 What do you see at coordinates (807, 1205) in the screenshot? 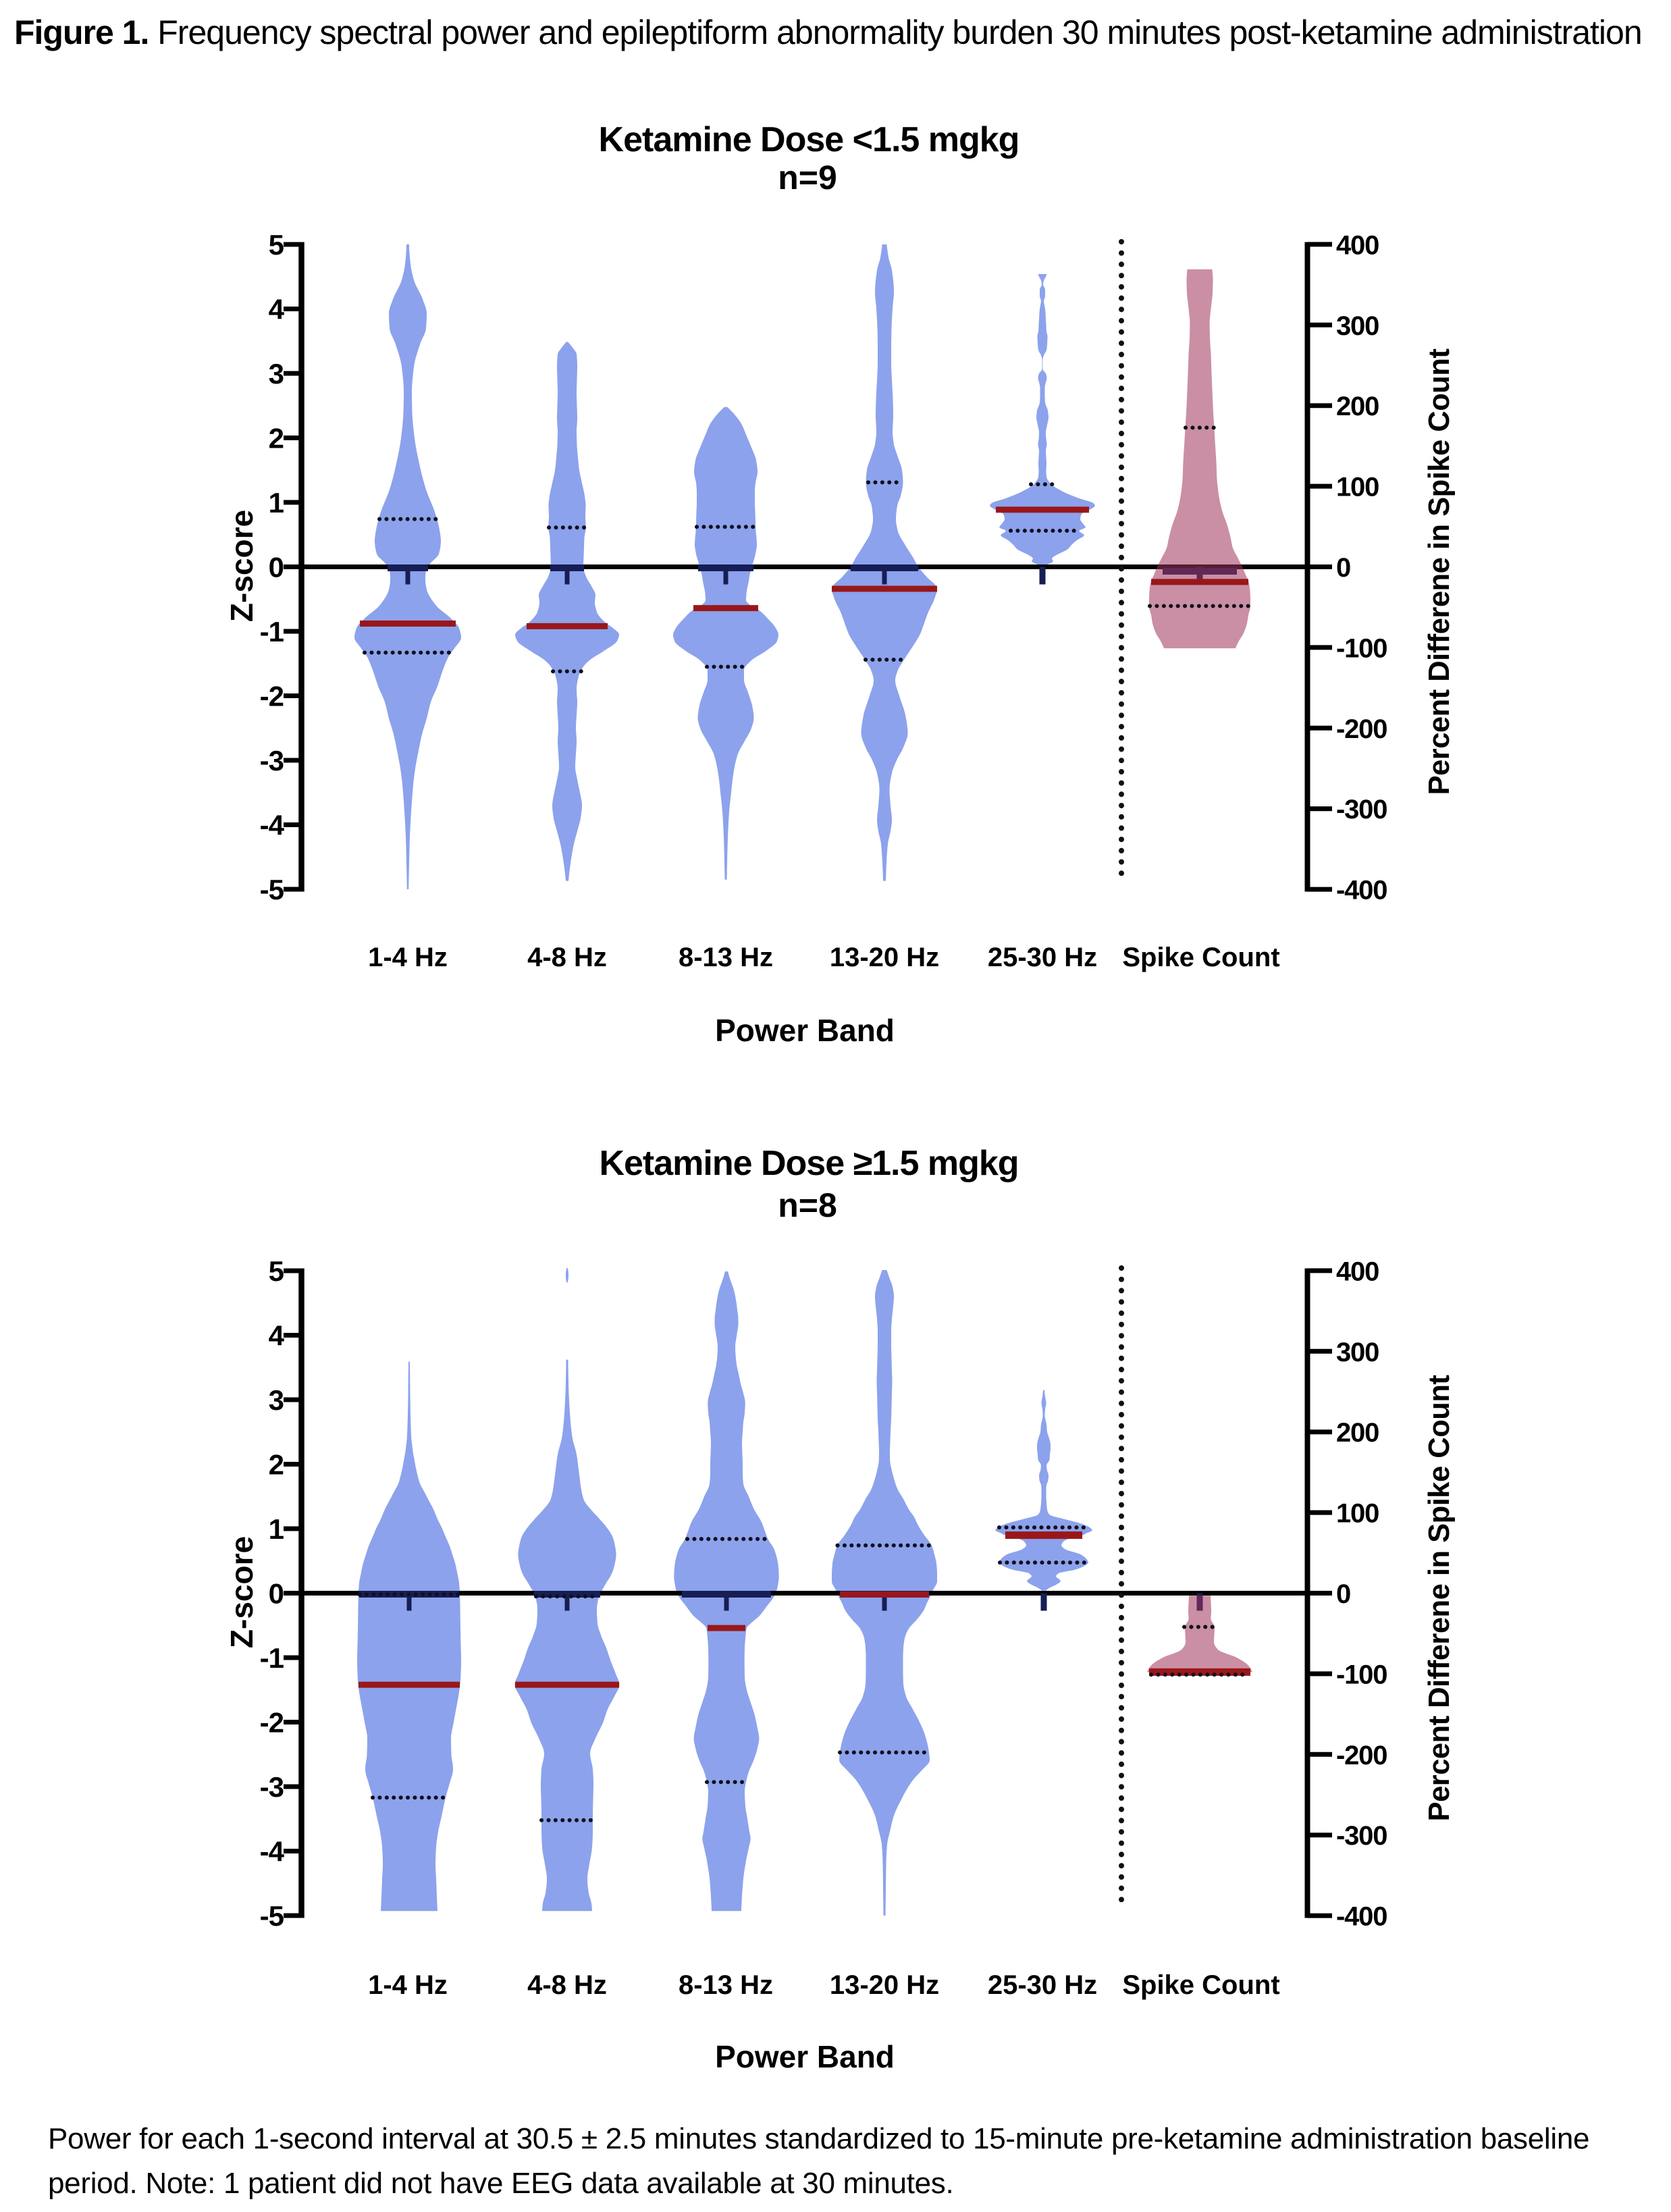
I see `svg-text: n=8` at bounding box center [807, 1205].